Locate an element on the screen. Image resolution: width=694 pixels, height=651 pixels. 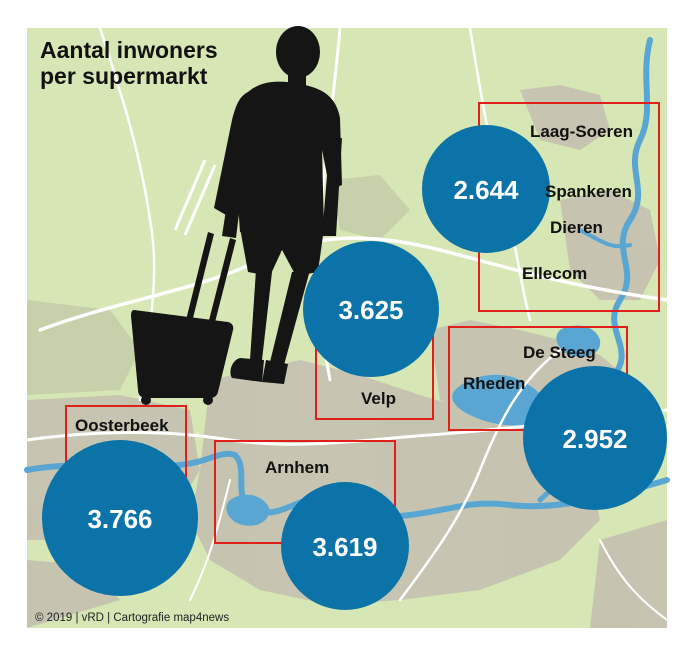
title-line-1: Aantal inwoners is located at coordinates (129, 50).